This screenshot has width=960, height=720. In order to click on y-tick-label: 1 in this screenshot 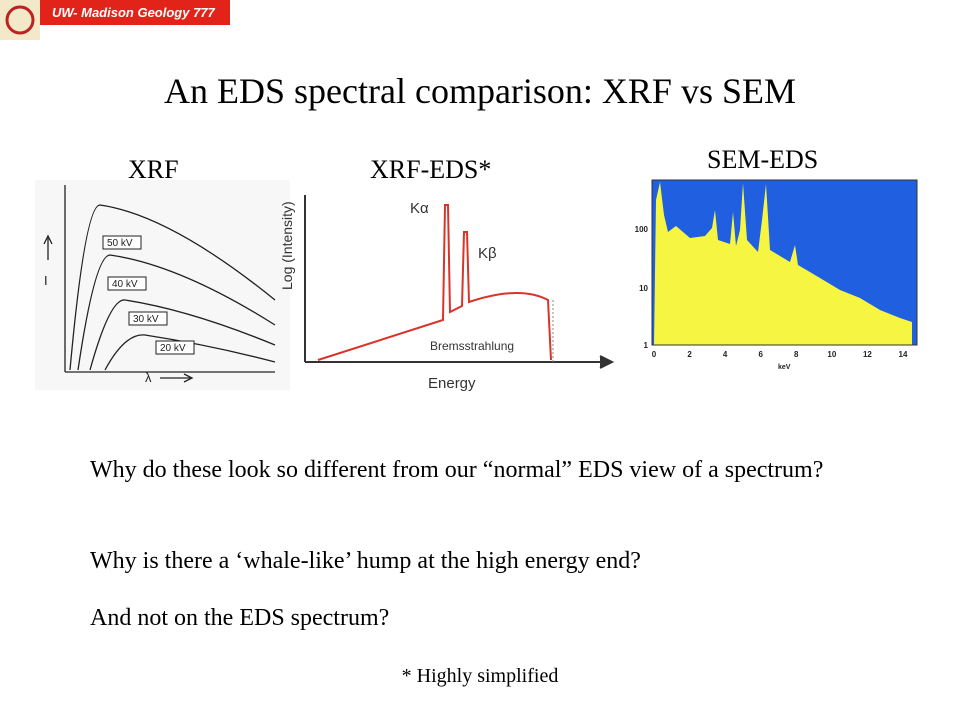, I will do `click(646, 345)`.